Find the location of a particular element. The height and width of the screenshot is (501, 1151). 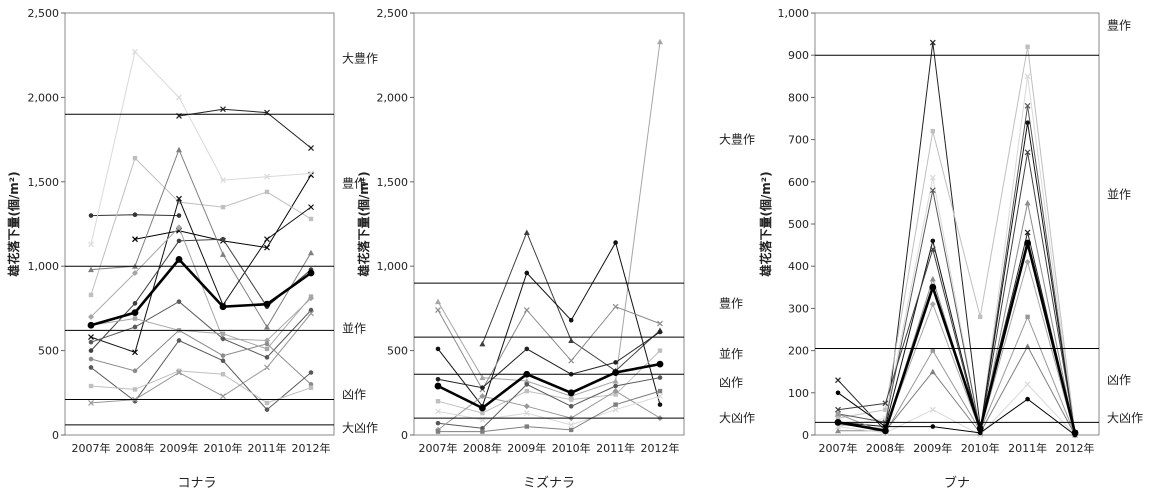

x-tick-label: 2011年 is located at coordinates (1027, 448).